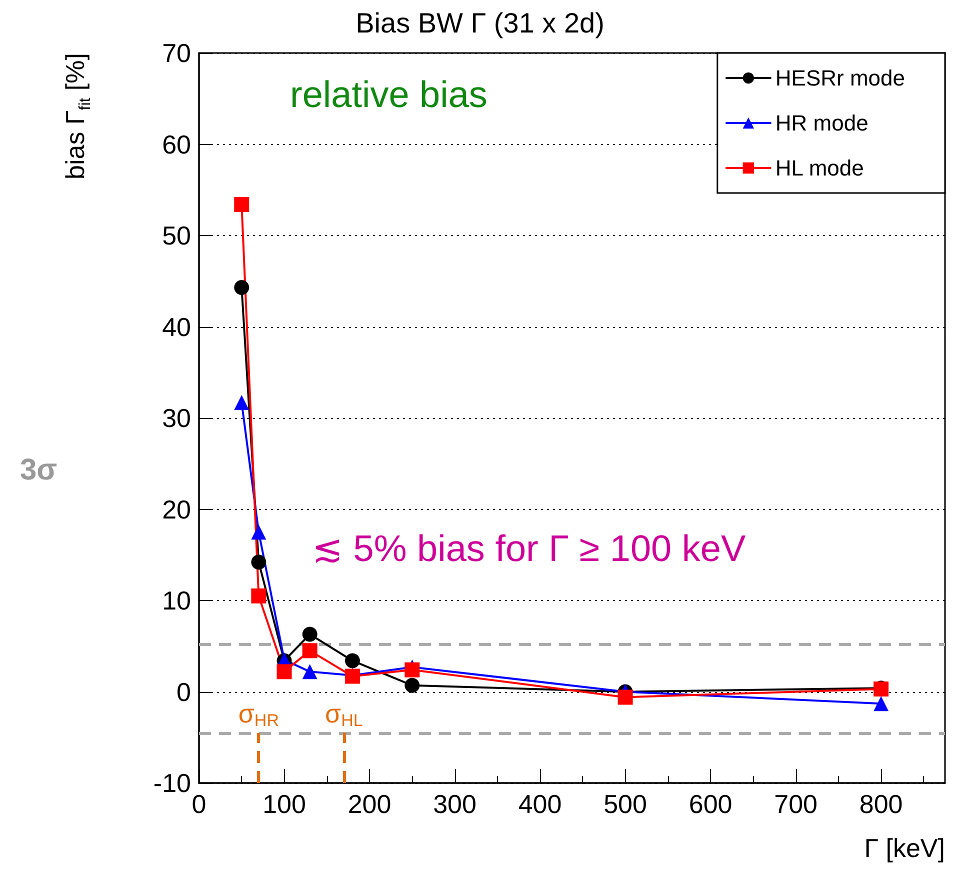 This screenshot has width=960, height=877. Describe the element at coordinates (529, 548) in the screenshot. I see `annotation: ≲ 5% bias for Γ ≥ 100 keV` at that location.